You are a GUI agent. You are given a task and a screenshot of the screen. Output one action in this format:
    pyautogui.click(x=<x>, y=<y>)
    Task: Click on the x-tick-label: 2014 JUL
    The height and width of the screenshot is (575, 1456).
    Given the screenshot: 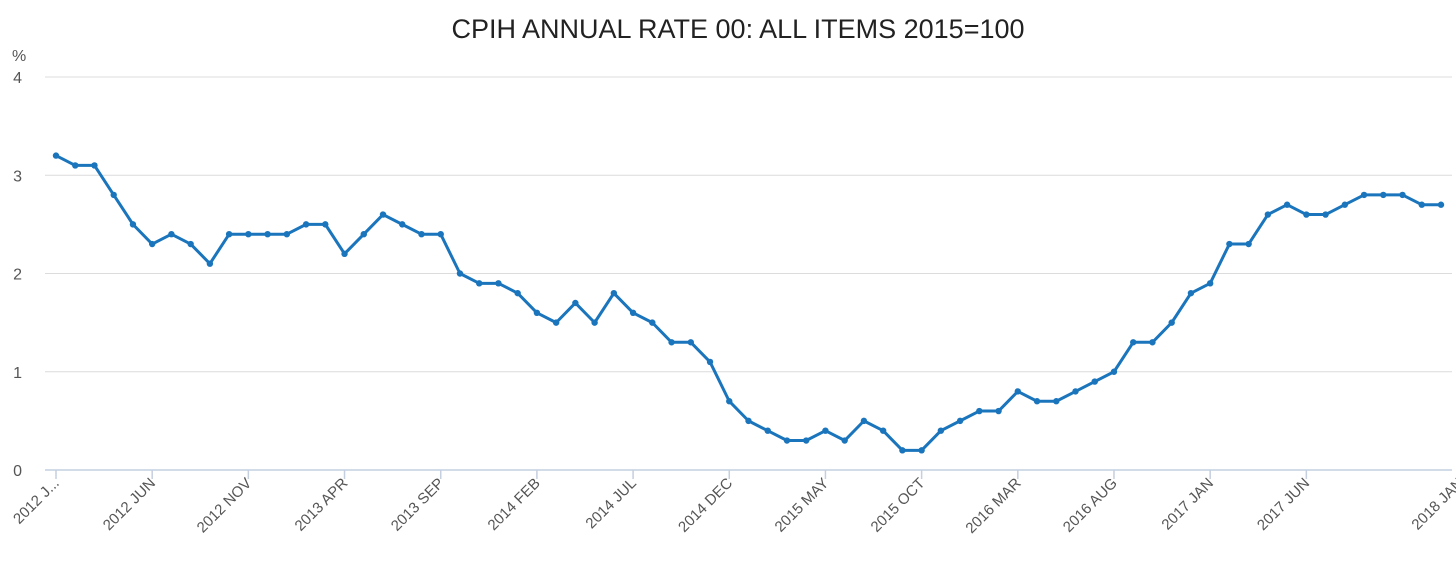 What is the action you would take?
    pyautogui.click(x=610, y=503)
    